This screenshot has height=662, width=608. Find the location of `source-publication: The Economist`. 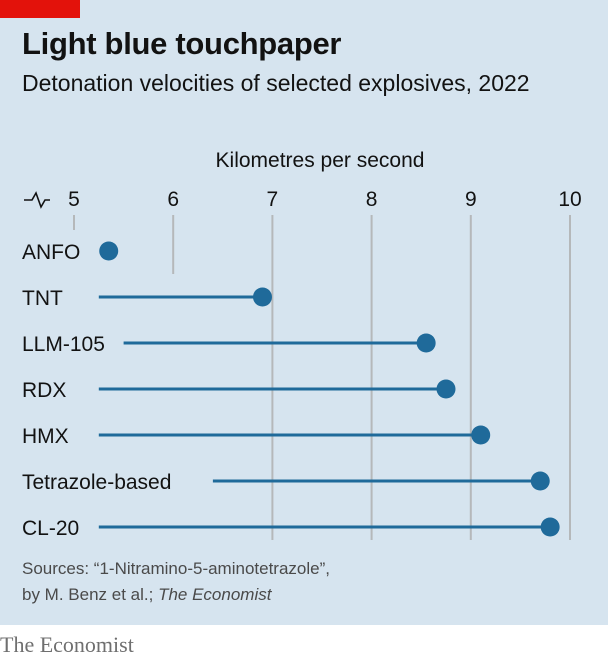

source-publication: The Economist is located at coordinates (215, 594).